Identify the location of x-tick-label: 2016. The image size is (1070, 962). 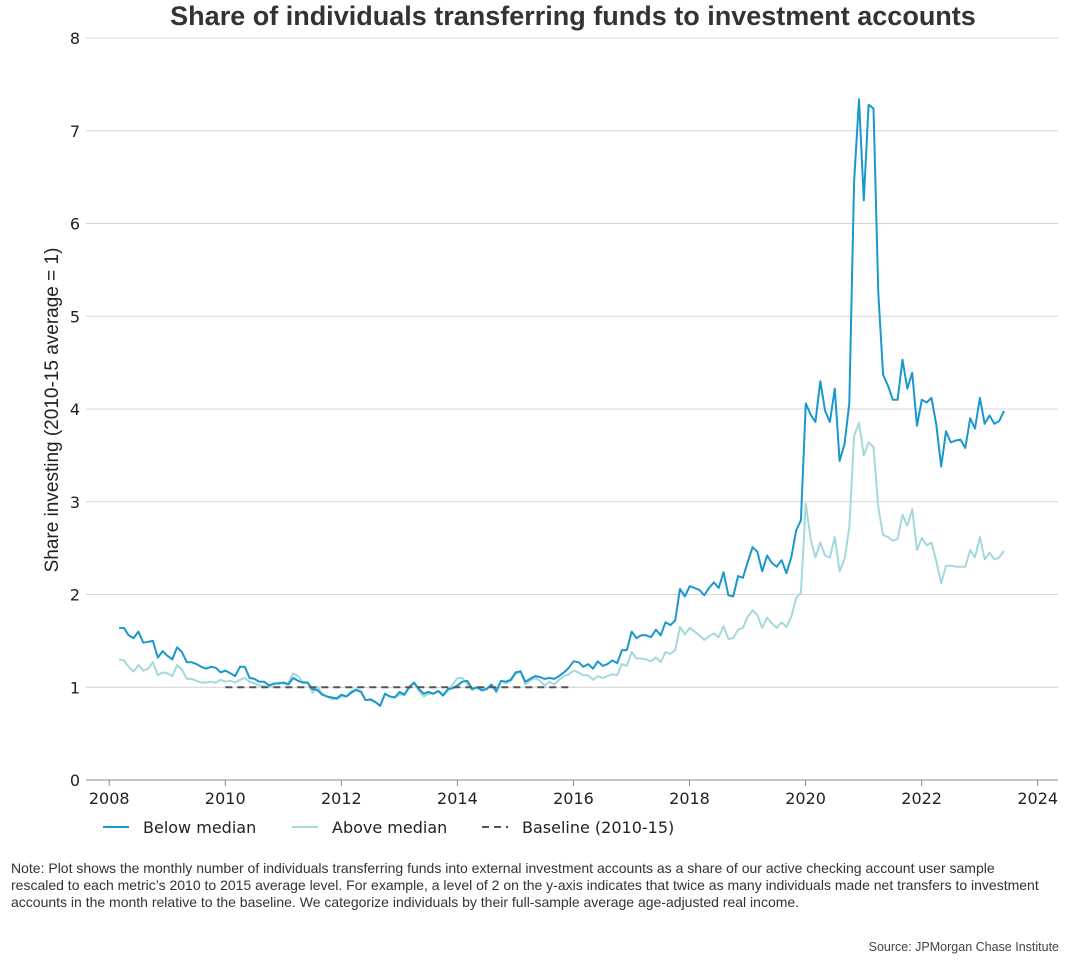
(573, 798).